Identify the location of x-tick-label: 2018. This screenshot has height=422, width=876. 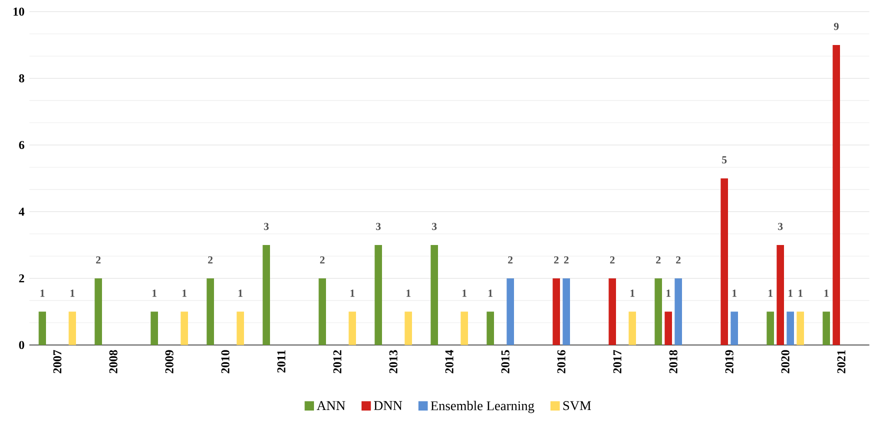
(673, 362).